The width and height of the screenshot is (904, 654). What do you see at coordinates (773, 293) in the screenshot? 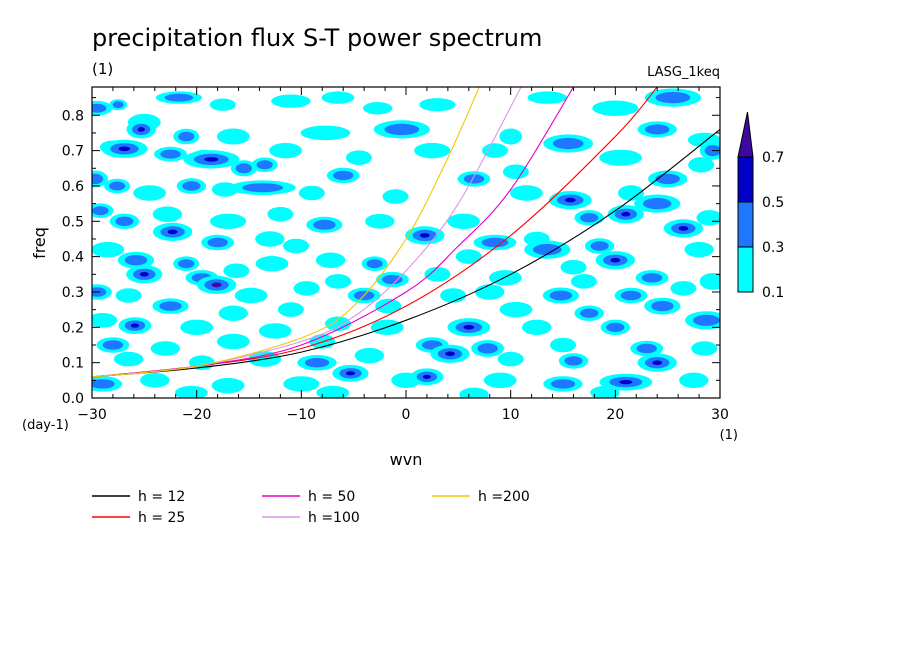
I see `colorbar-label: 0.1` at bounding box center [773, 293].